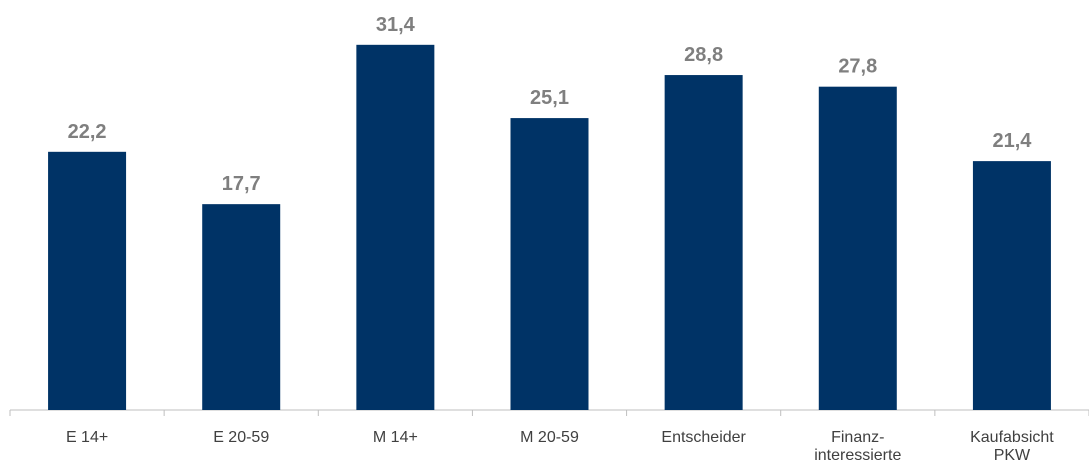 This screenshot has height=470, width=1089. What do you see at coordinates (396, 25) in the screenshot?
I see `data-label: 31,4` at bounding box center [396, 25].